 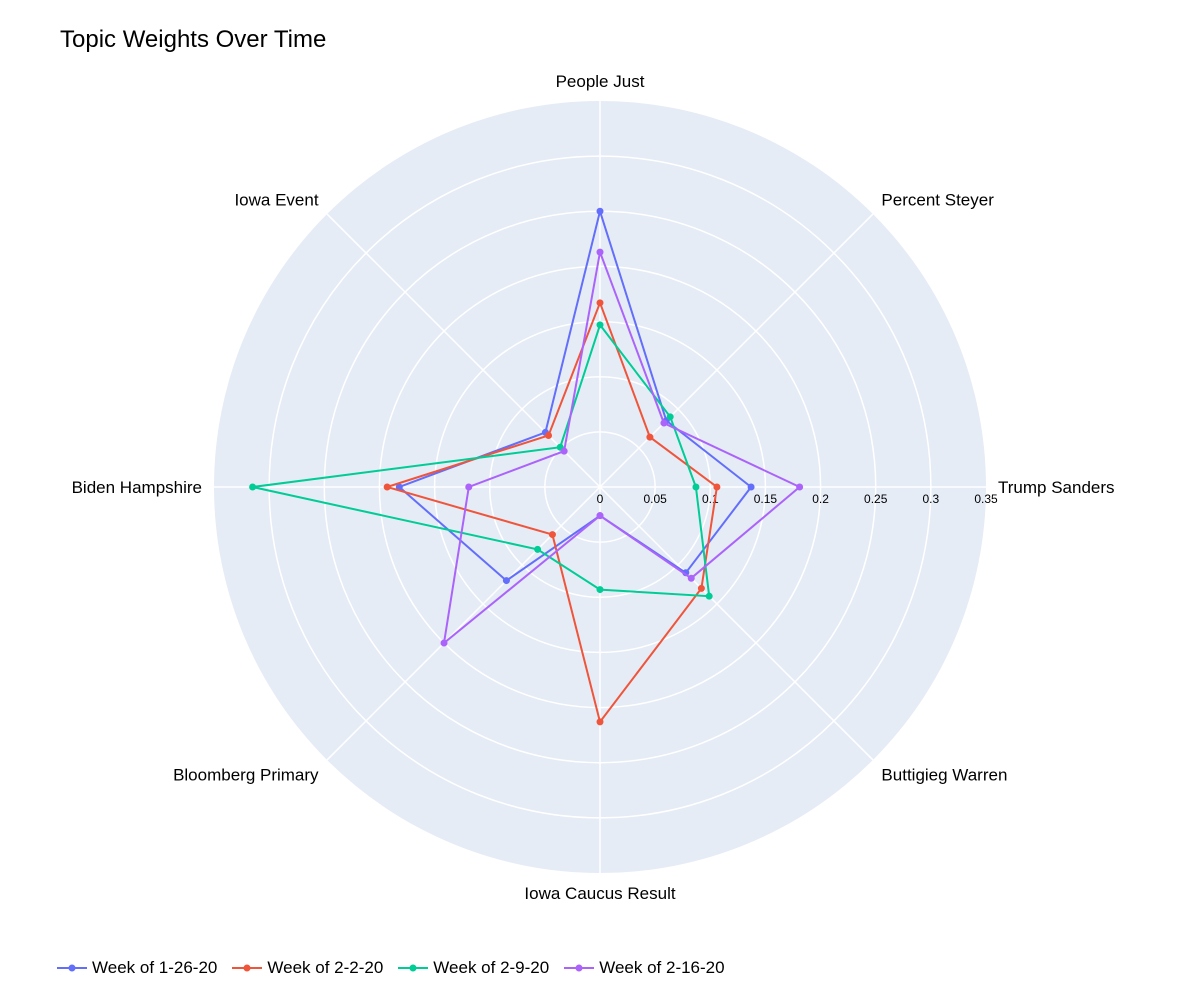 What do you see at coordinates (986, 499) in the screenshot?
I see `radial-tick-label: 0.35` at bounding box center [986, 499].